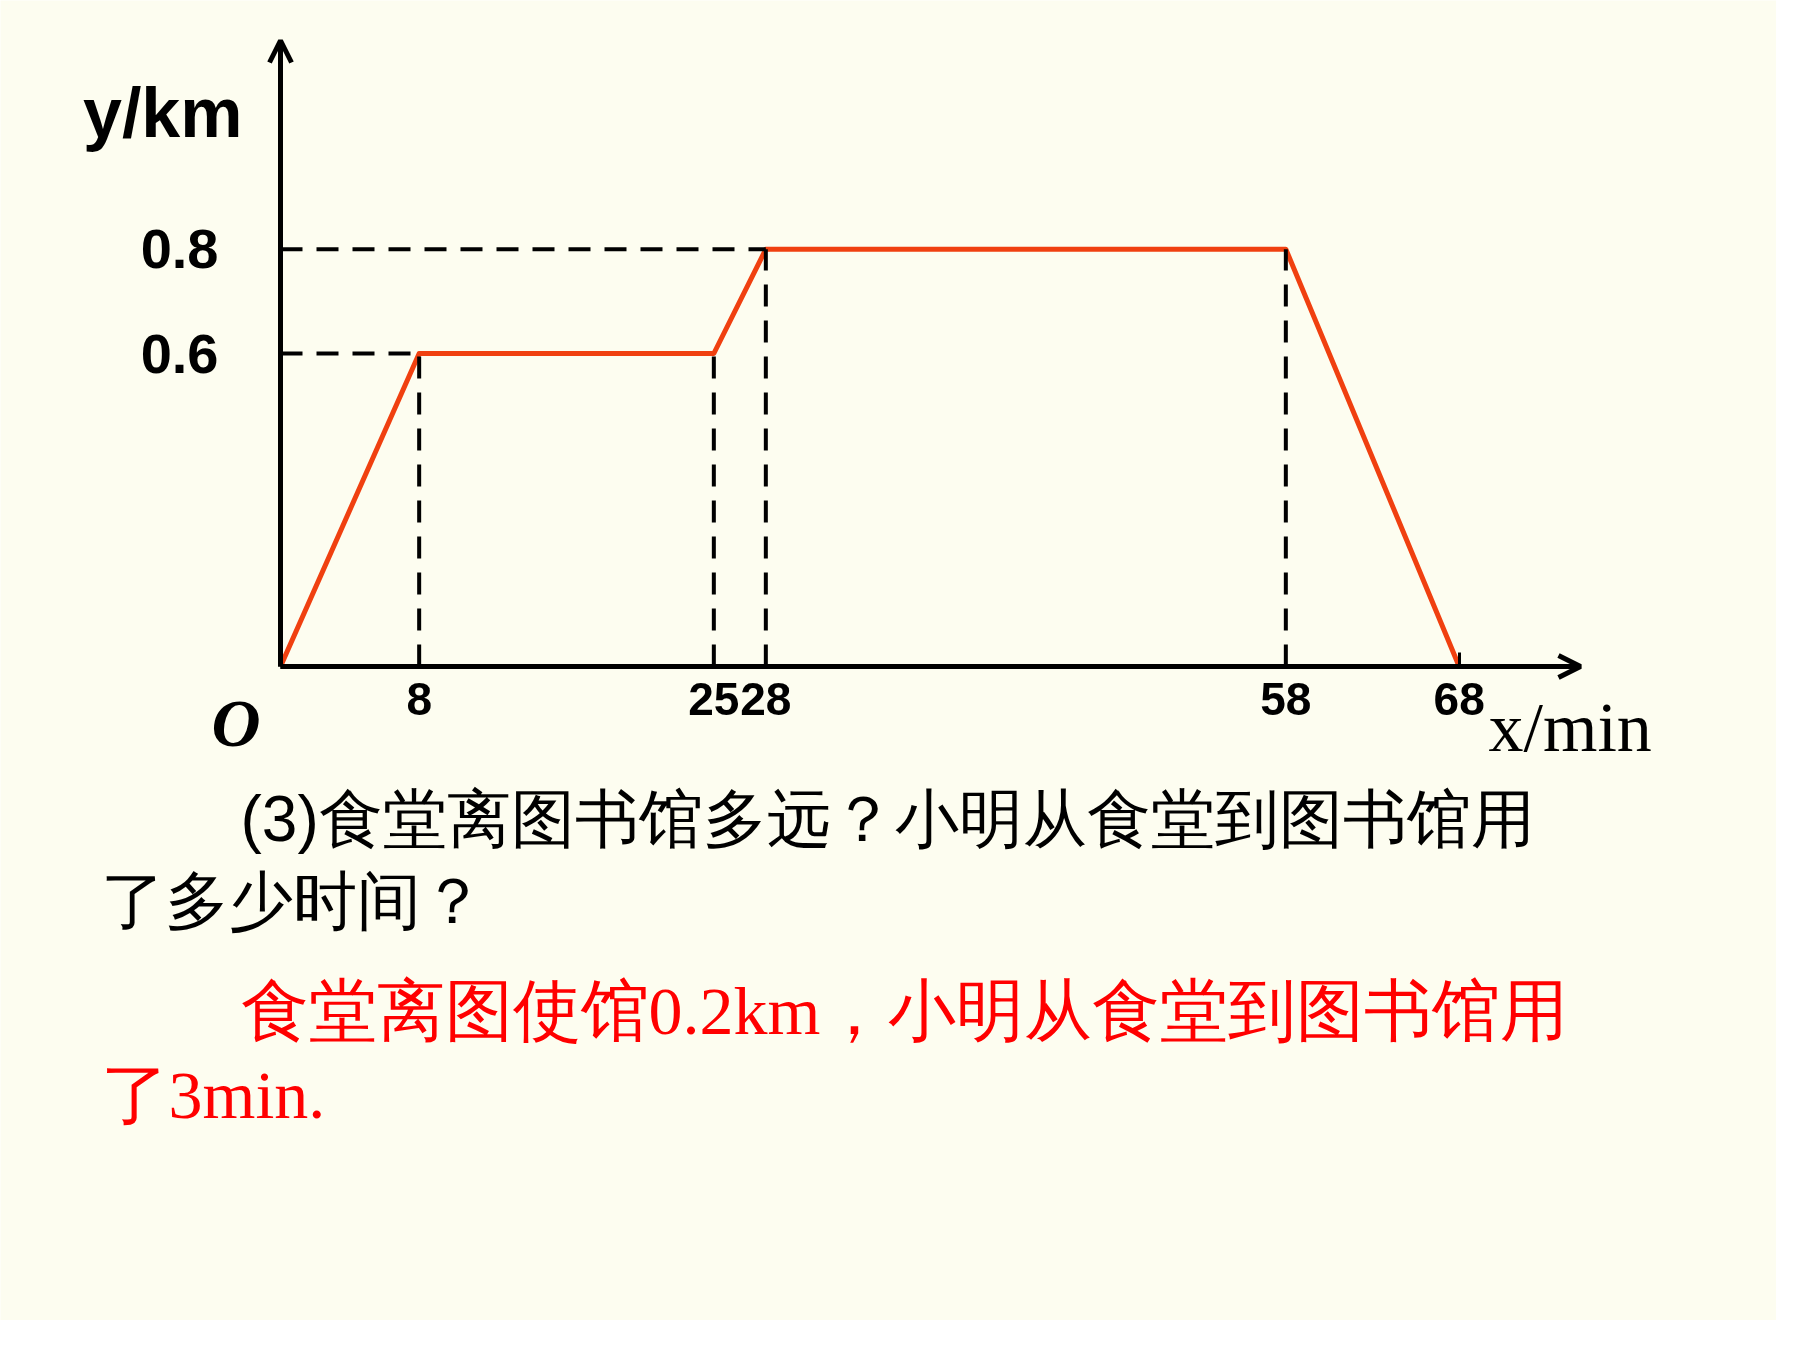 This screenshot has width=1800, height=1350. What do you see at coordinates (236, 722) in the screenshot?
I see `annotation: O` at bounding box center [236, 722].